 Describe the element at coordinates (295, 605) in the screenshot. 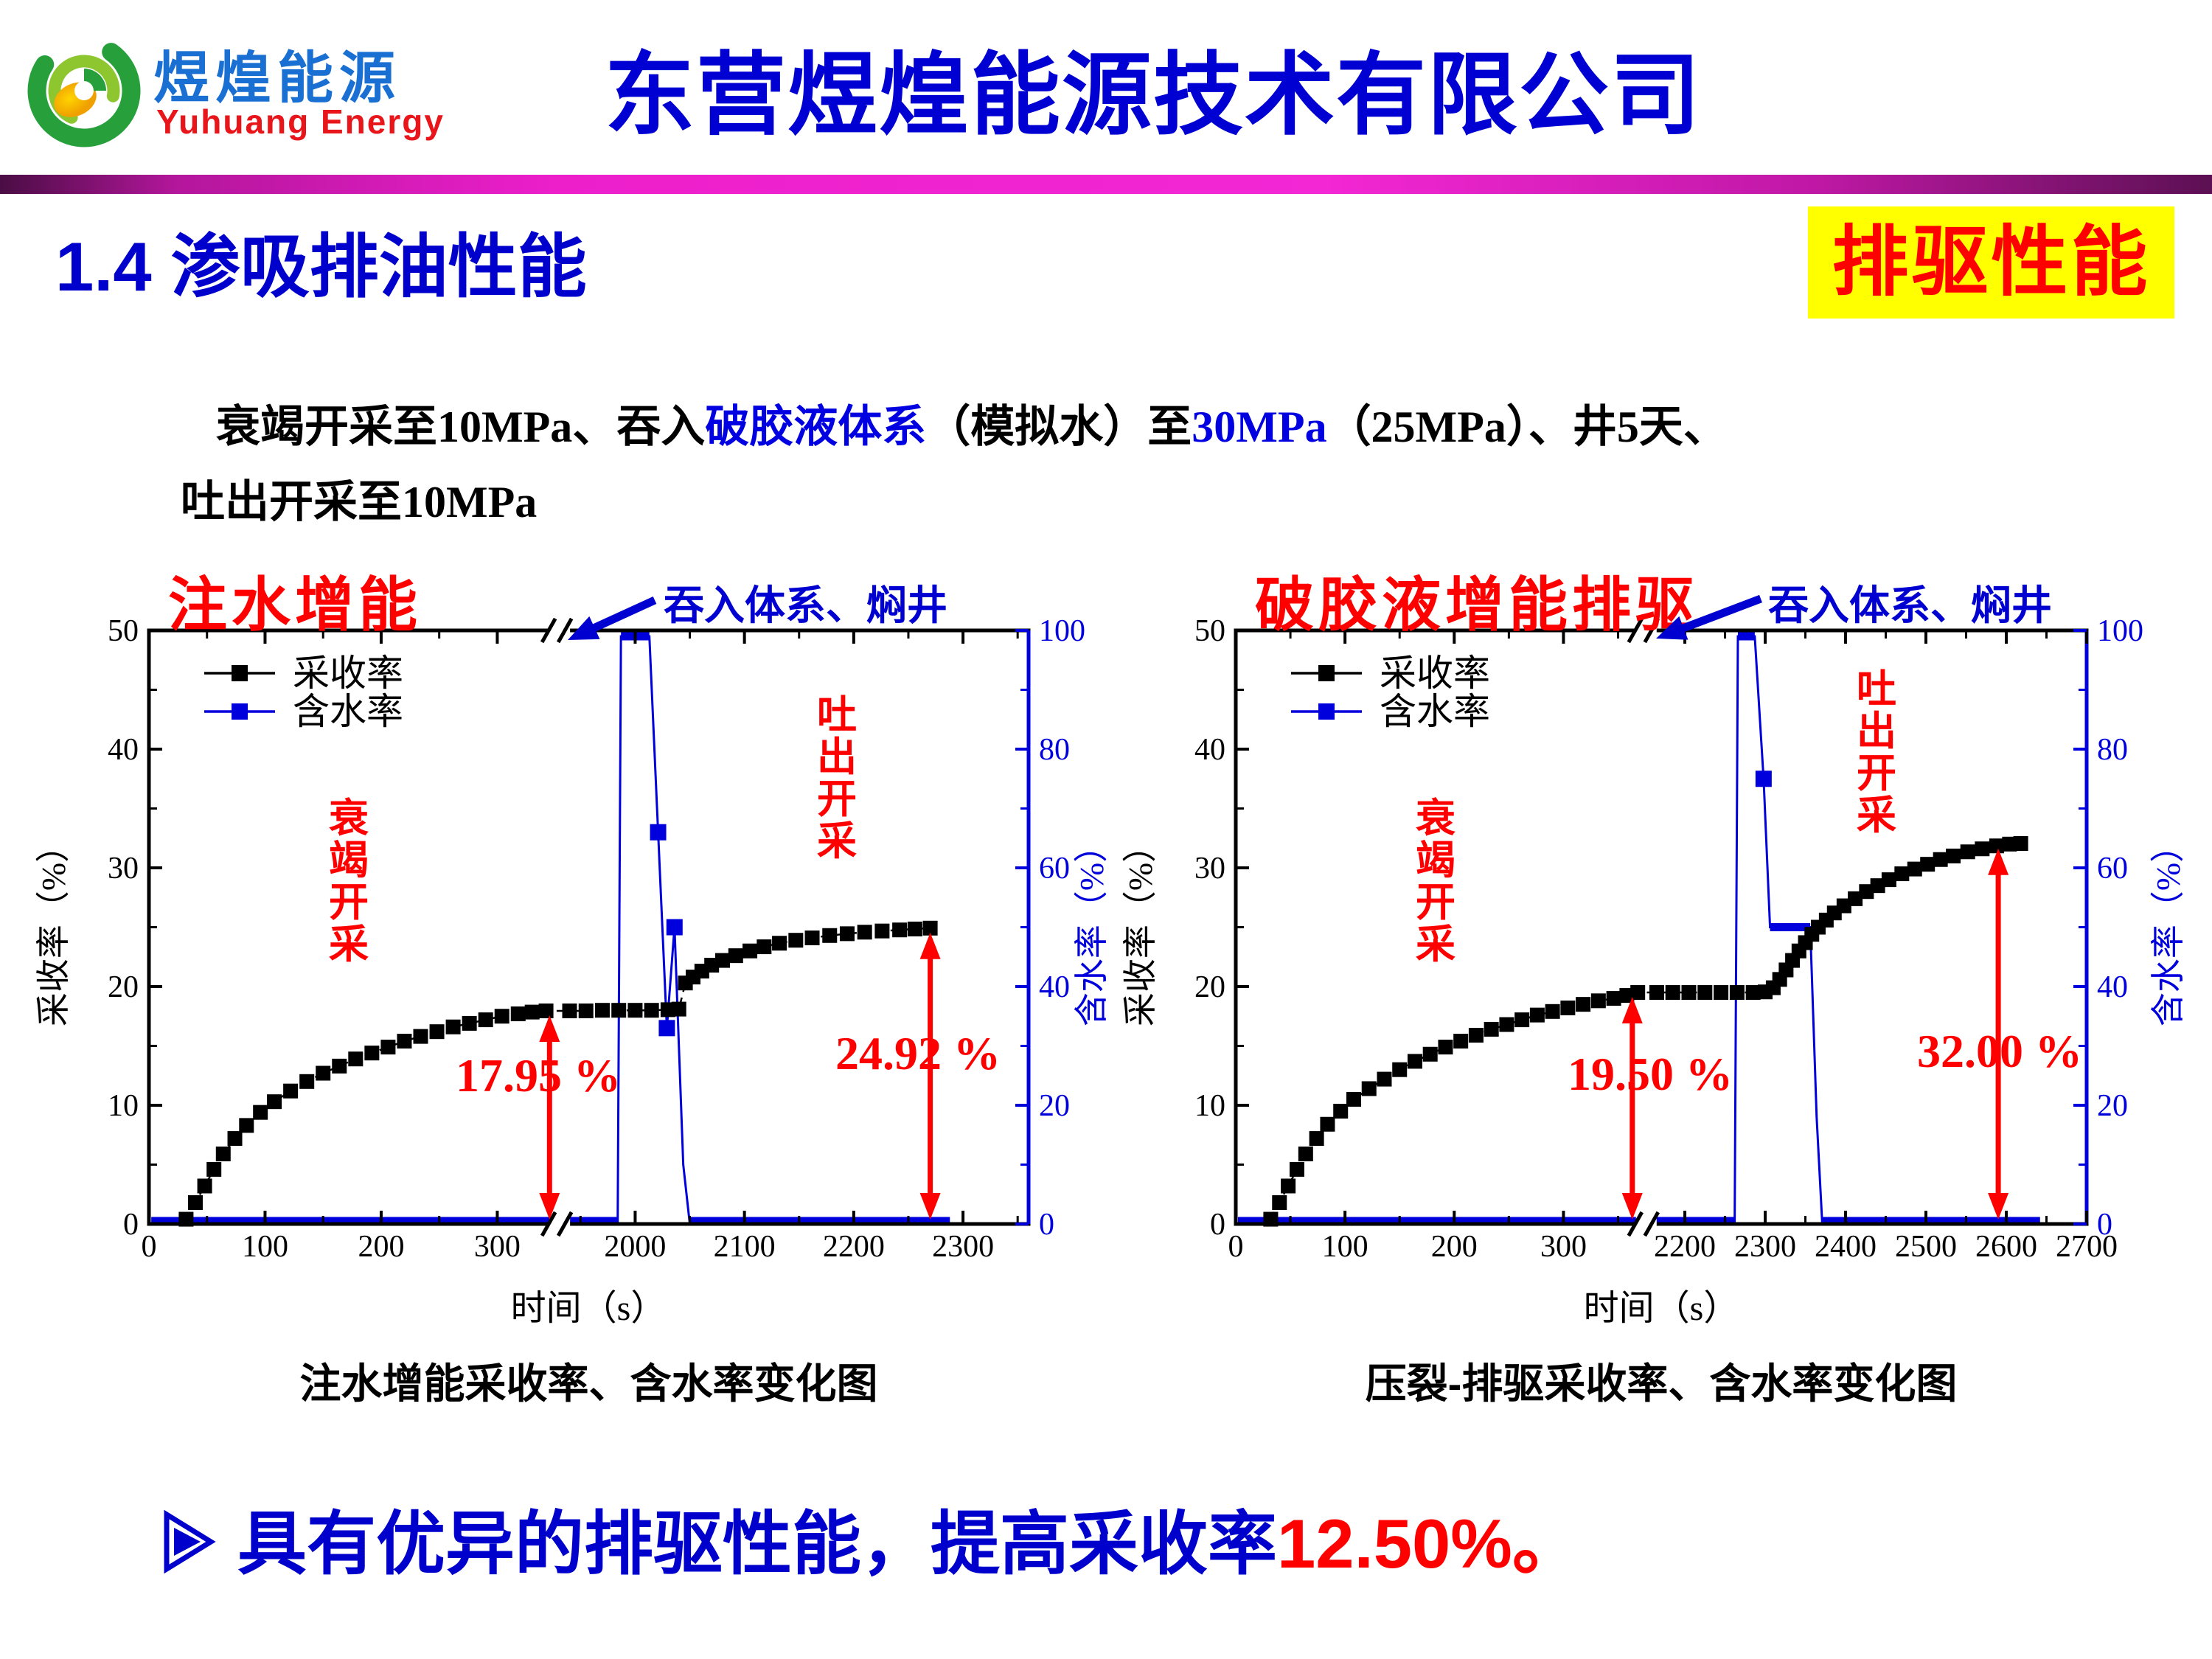

I see `chart-stage-title: 注水增能` at that location.